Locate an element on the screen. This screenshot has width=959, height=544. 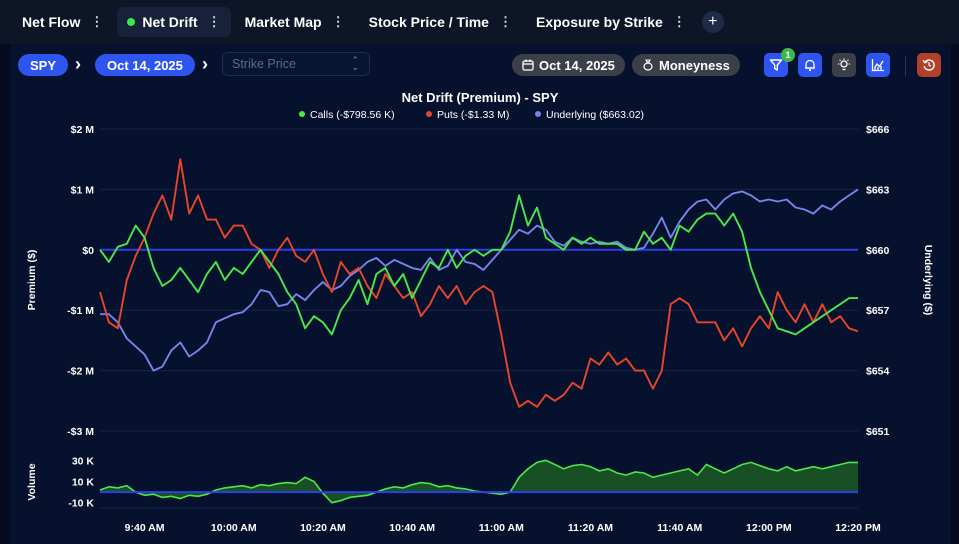
x-tick-label: 10:00 AM is located at coordinates (234, 528).